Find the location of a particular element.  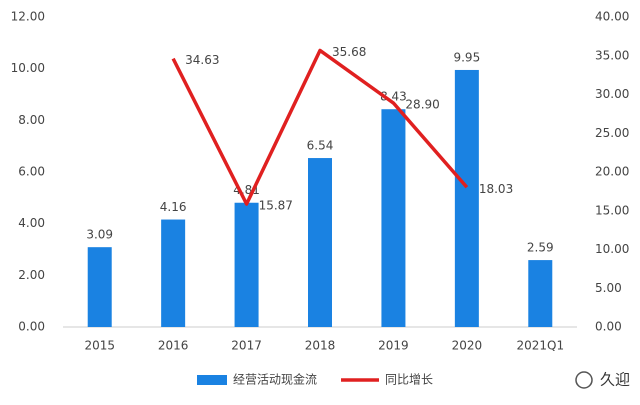

x-tick-label: 2016 is located at coordinates (173, 346).